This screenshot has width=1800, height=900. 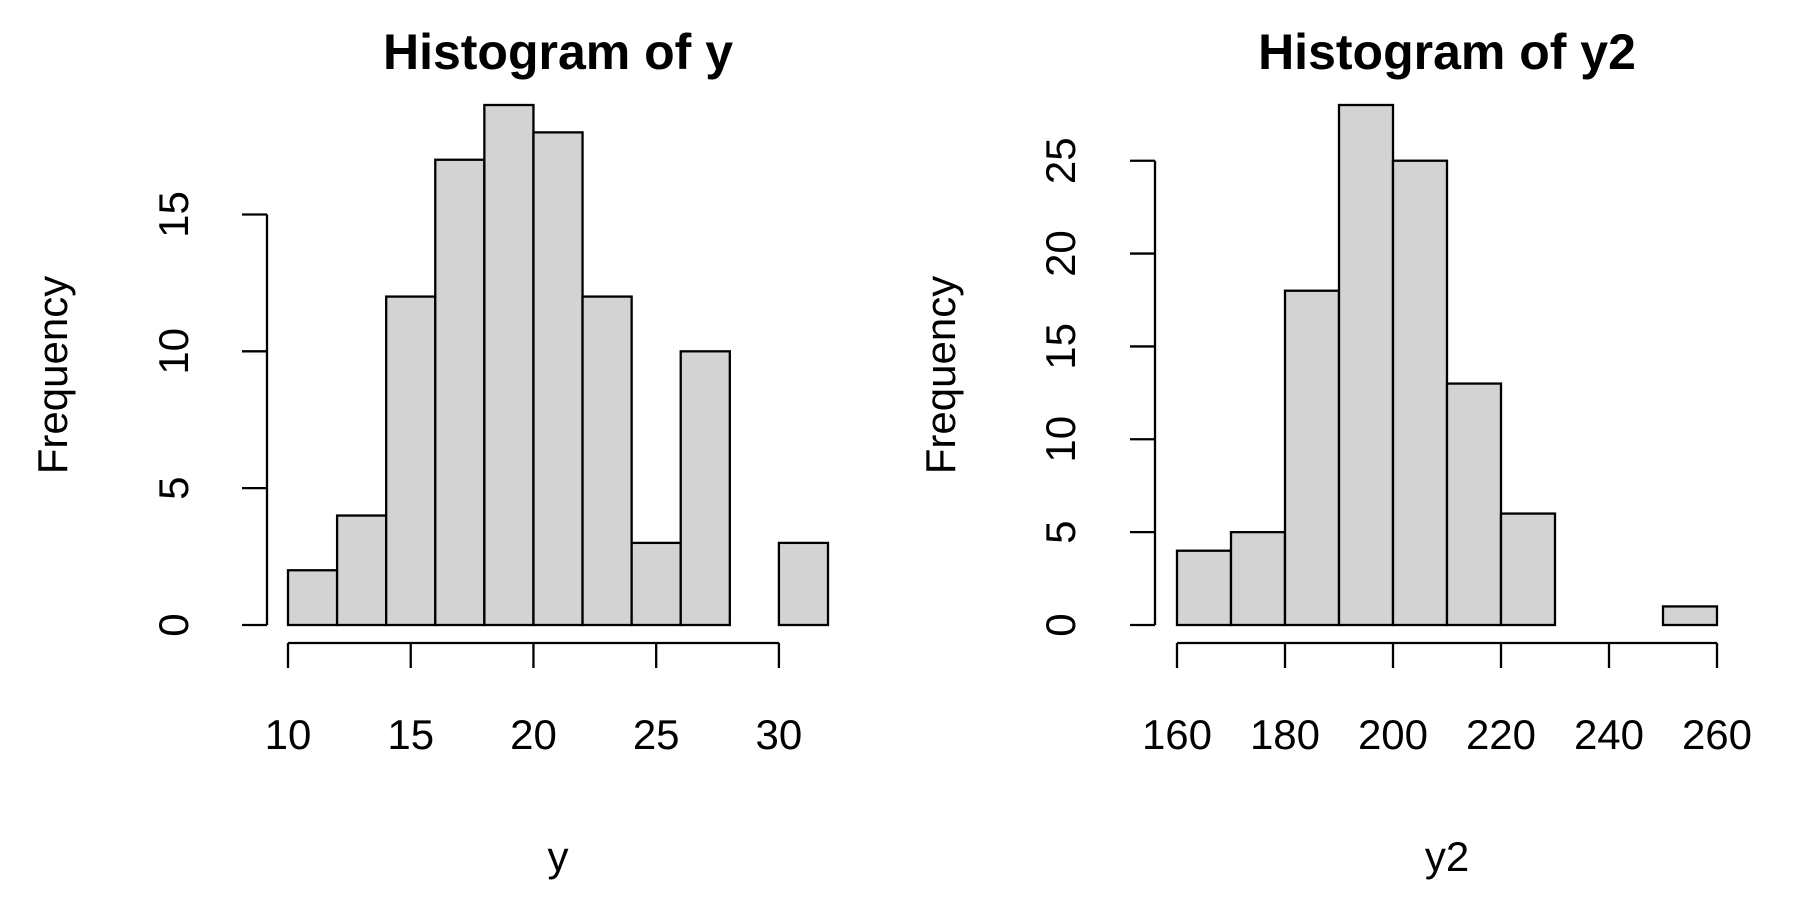 I want to click on x-tick-label: 220, so click(x=1501, y=734).